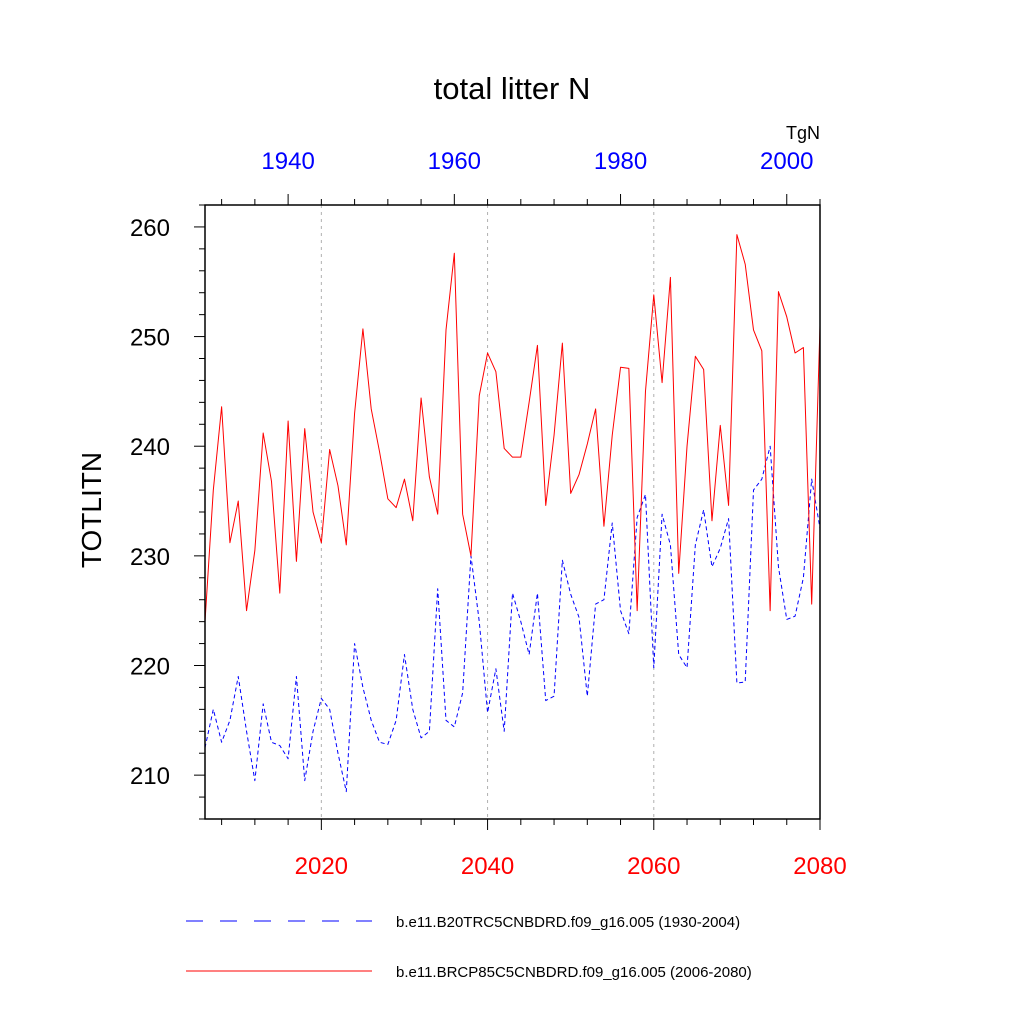 This screenshot has height=1024, width=1024. What do you see at coordinates (786, 161) in the screenshot?
I see `top-tick-label-2000: 2000` at bounding box center [786, 161].